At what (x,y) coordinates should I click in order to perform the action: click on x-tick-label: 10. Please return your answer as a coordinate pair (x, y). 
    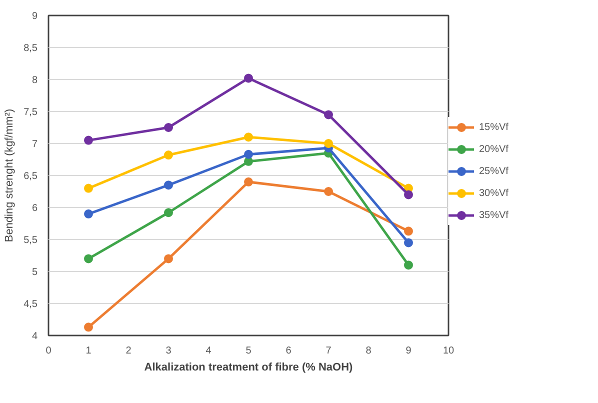
    Looking at the image, I should click on (448, 351).